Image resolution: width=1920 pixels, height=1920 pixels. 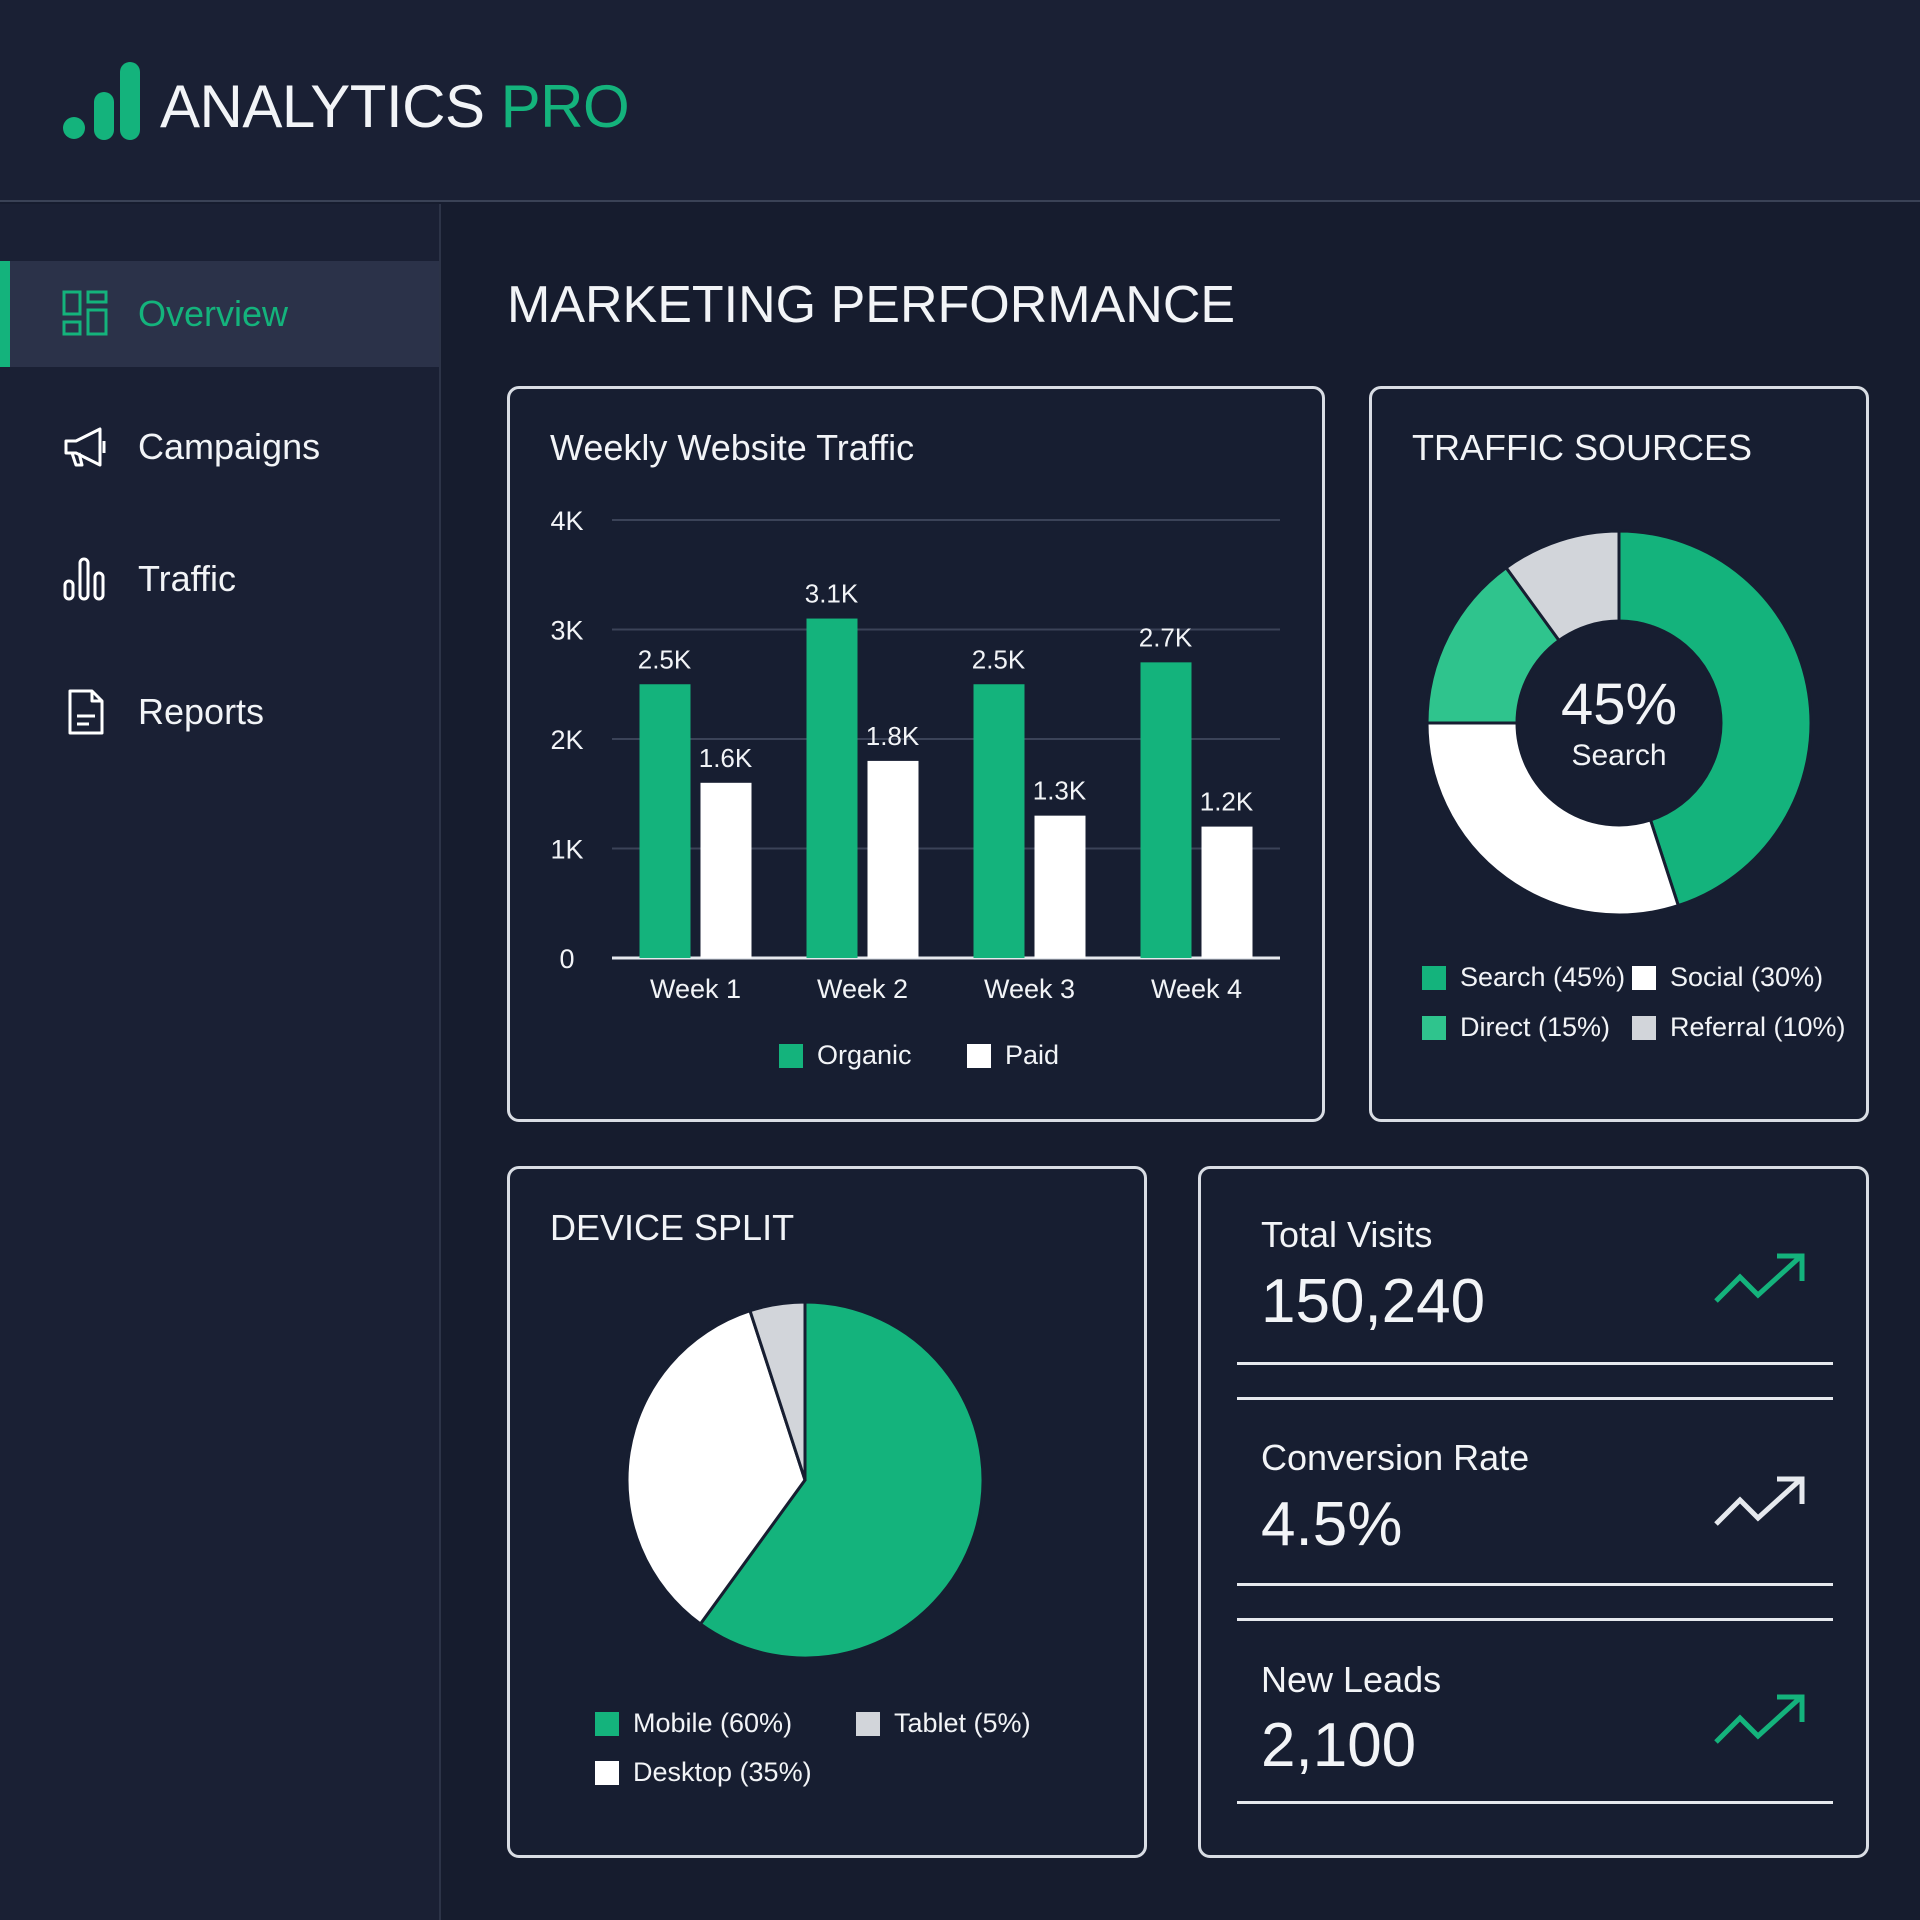 What do you see at coordinates (187, 578) in the screenshot?
I see `sidebar-item-label: Traffic` at bounding box center [187, 578].